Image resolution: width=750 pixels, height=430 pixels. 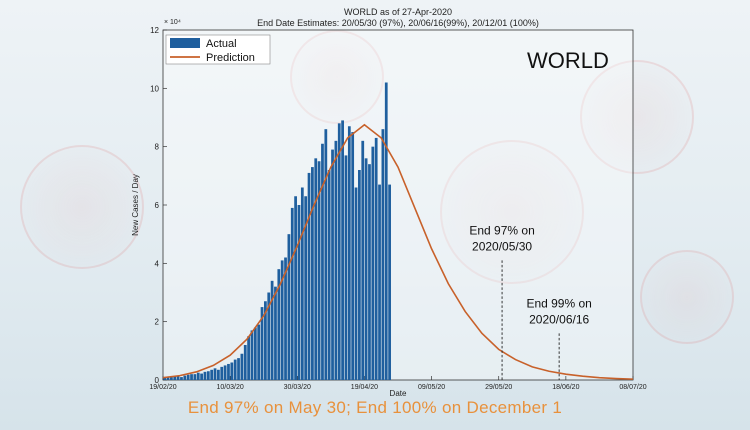 I want to click on x-tick-label: 18/06/20, so click(x=565, y=387).